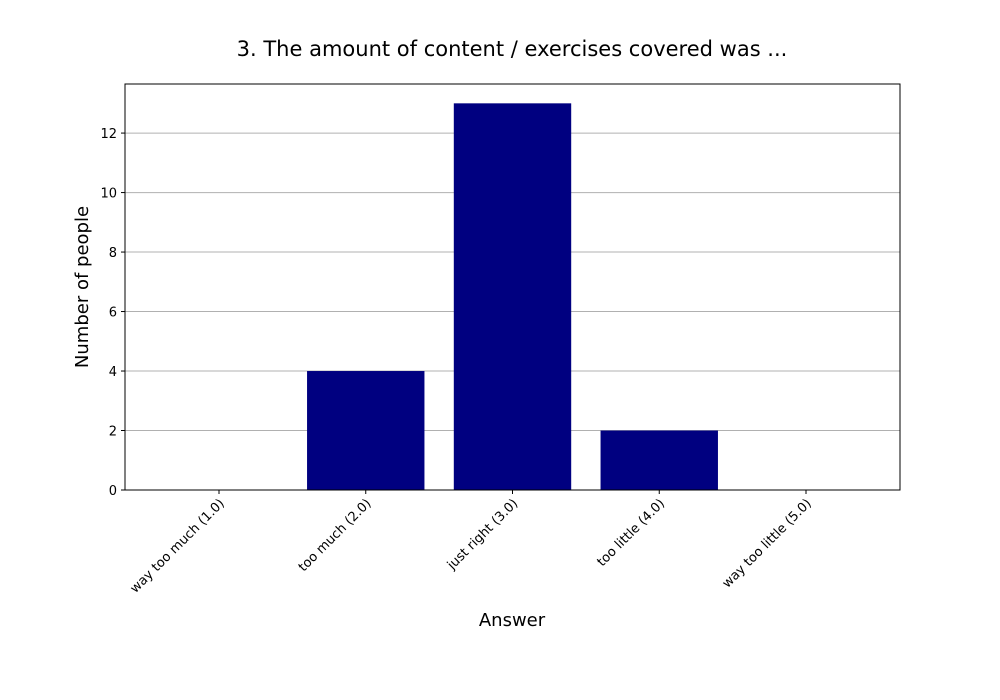 The width and height of the screenshot is (1000, 700). I want to click on y-tick-label: 10, so click(108, 194).